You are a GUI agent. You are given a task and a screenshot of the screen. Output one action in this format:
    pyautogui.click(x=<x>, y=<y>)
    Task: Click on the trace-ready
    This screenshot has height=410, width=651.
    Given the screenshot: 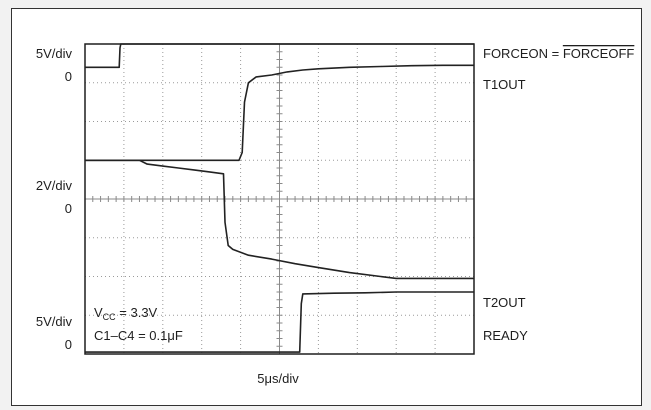 What is the action you would take?
    pyautogui.click(x=279, y=322)
    